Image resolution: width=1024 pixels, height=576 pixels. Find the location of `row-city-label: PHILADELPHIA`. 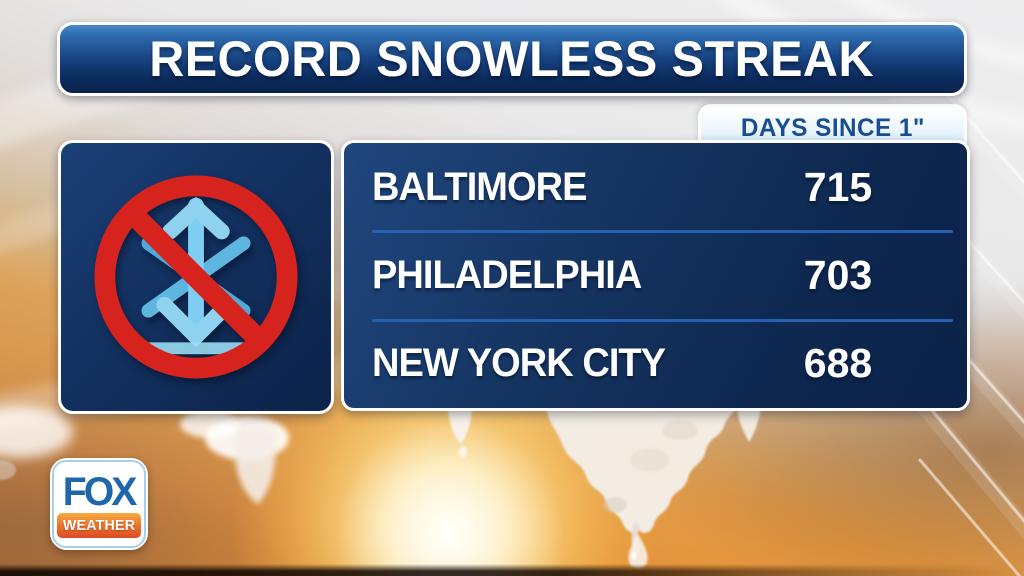

row-city-label: PHILADELPHIA is located at coordinates (507, 274).